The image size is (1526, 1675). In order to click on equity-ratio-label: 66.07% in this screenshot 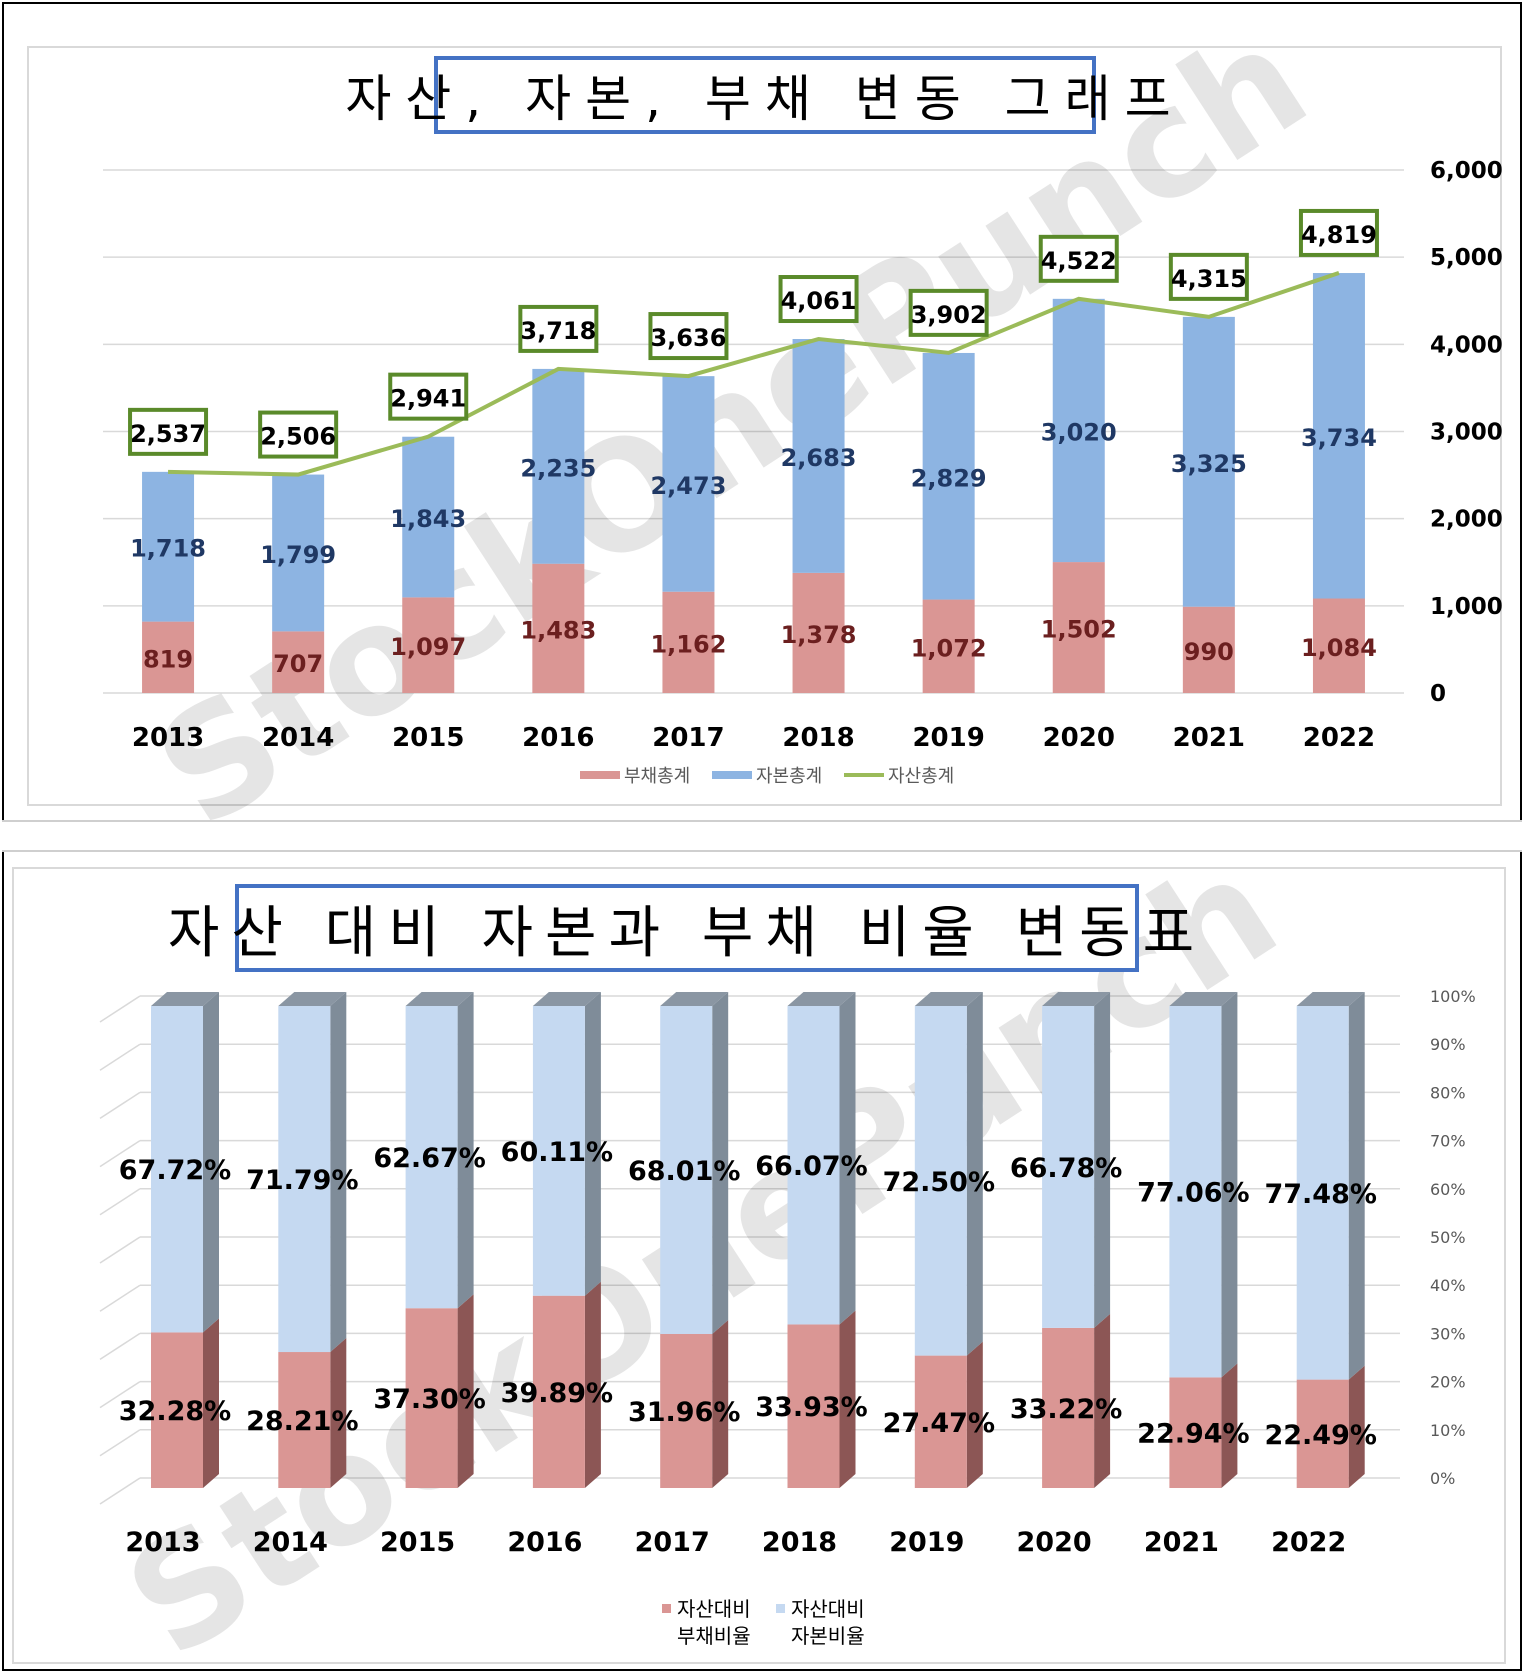, I will do `click(811, 1166)`.